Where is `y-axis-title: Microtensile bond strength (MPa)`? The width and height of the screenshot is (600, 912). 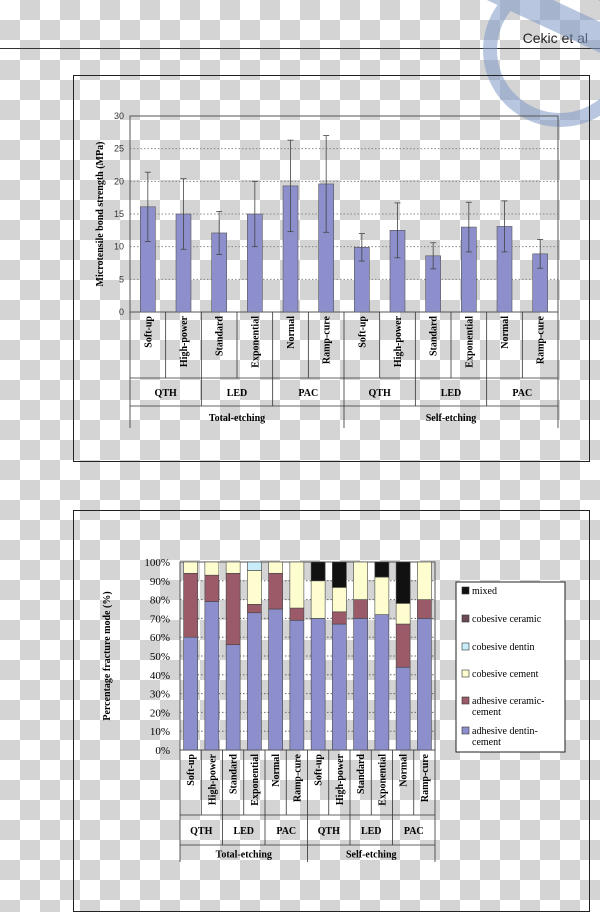 y-axis-title: Microtensile bond strength (MPa) is located at coordinates (100, 214).